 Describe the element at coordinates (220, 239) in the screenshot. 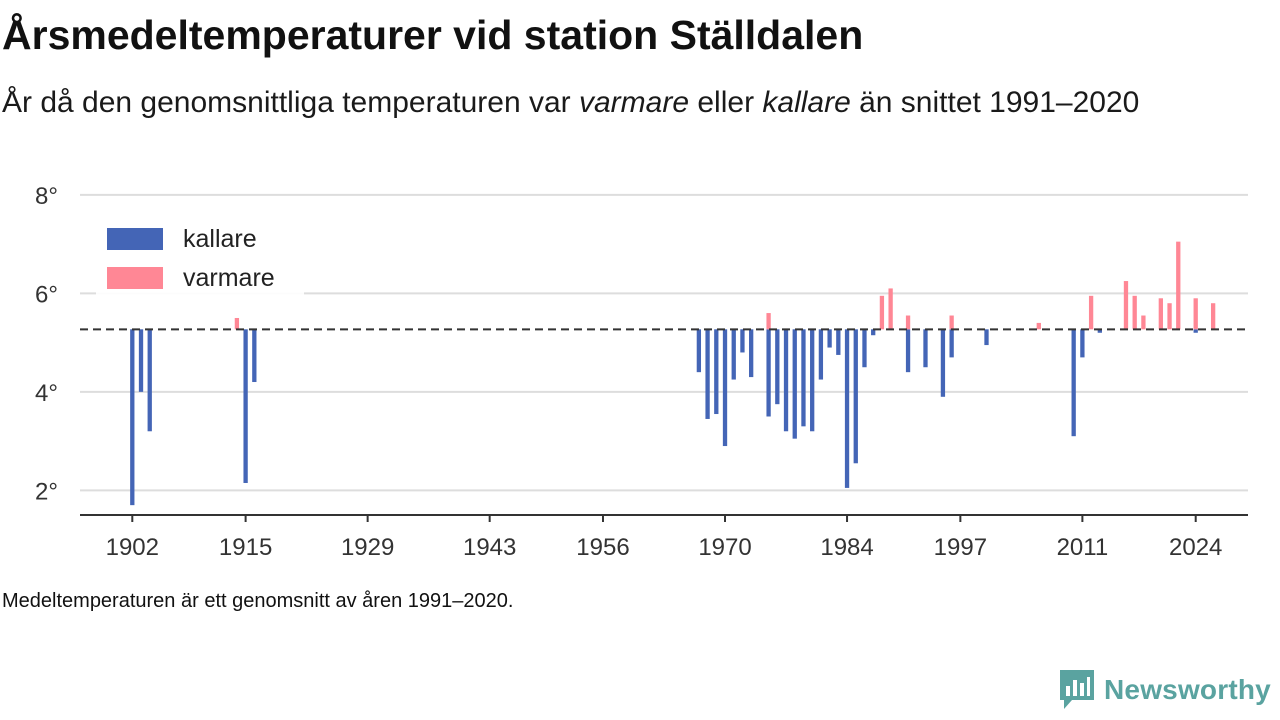

I see `legend-label-kallare: kallare` at that location.